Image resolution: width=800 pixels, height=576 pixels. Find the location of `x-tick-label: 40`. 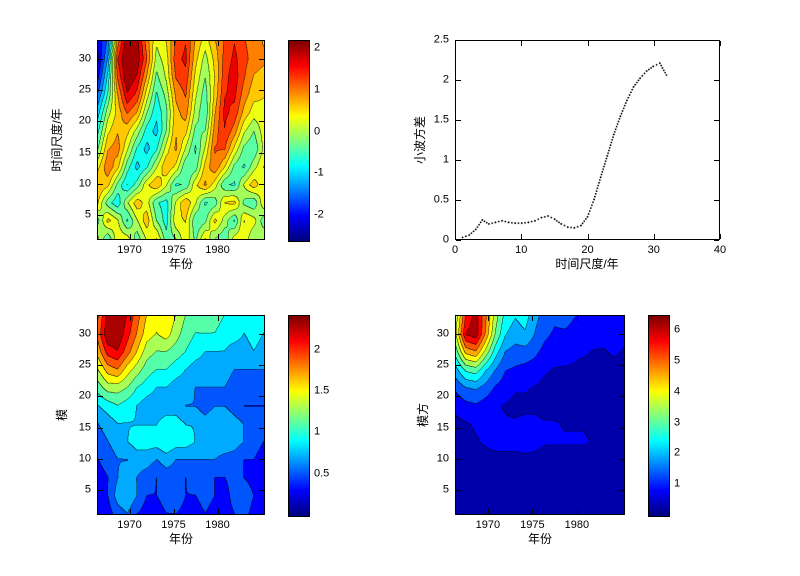

x-tick-label: 40 is located at coordinates (720, 250).